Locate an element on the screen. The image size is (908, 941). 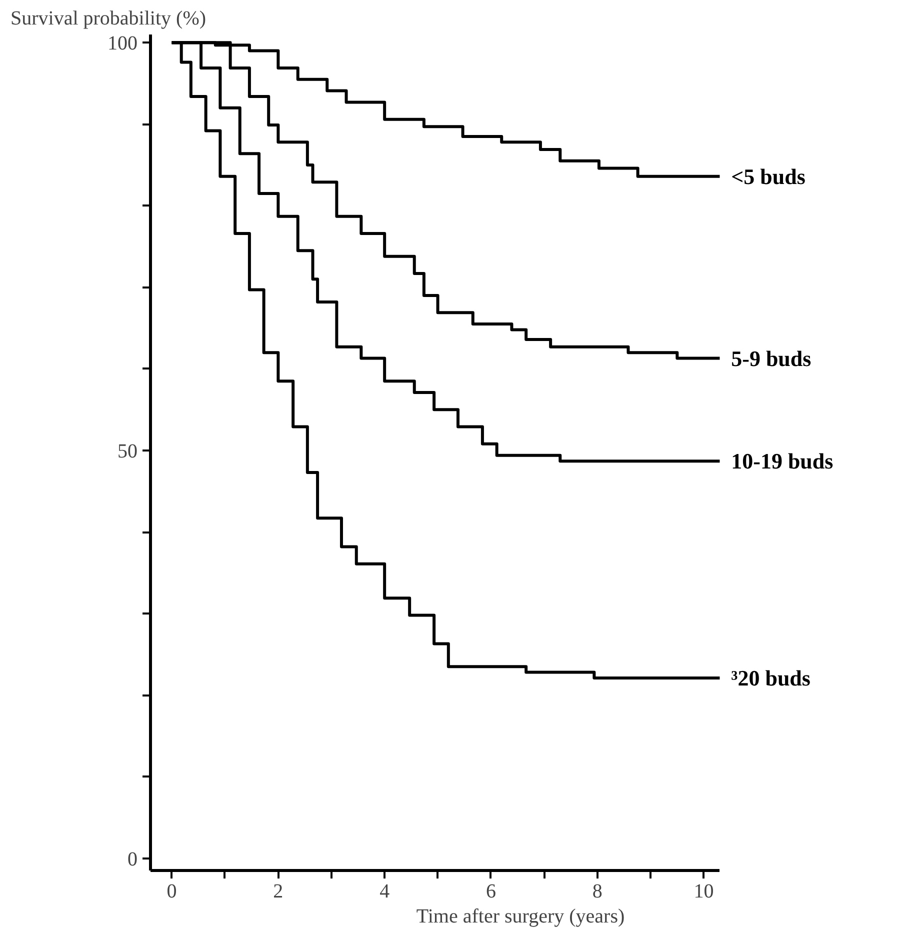
x-tick-label: 0 is located at coordinates (171, 891).